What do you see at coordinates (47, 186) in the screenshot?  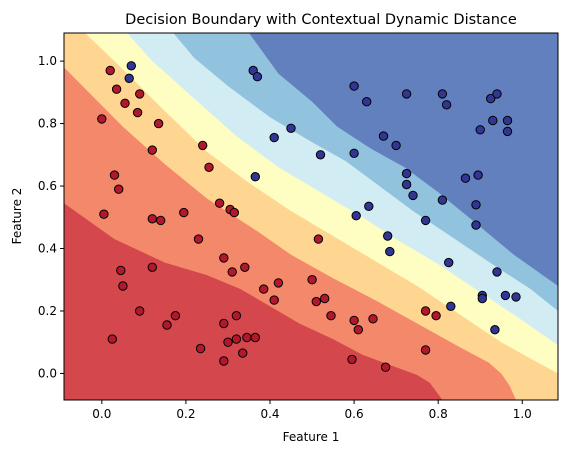 I see `y-tick-label: 0.6` at bounding box center [47, 186].